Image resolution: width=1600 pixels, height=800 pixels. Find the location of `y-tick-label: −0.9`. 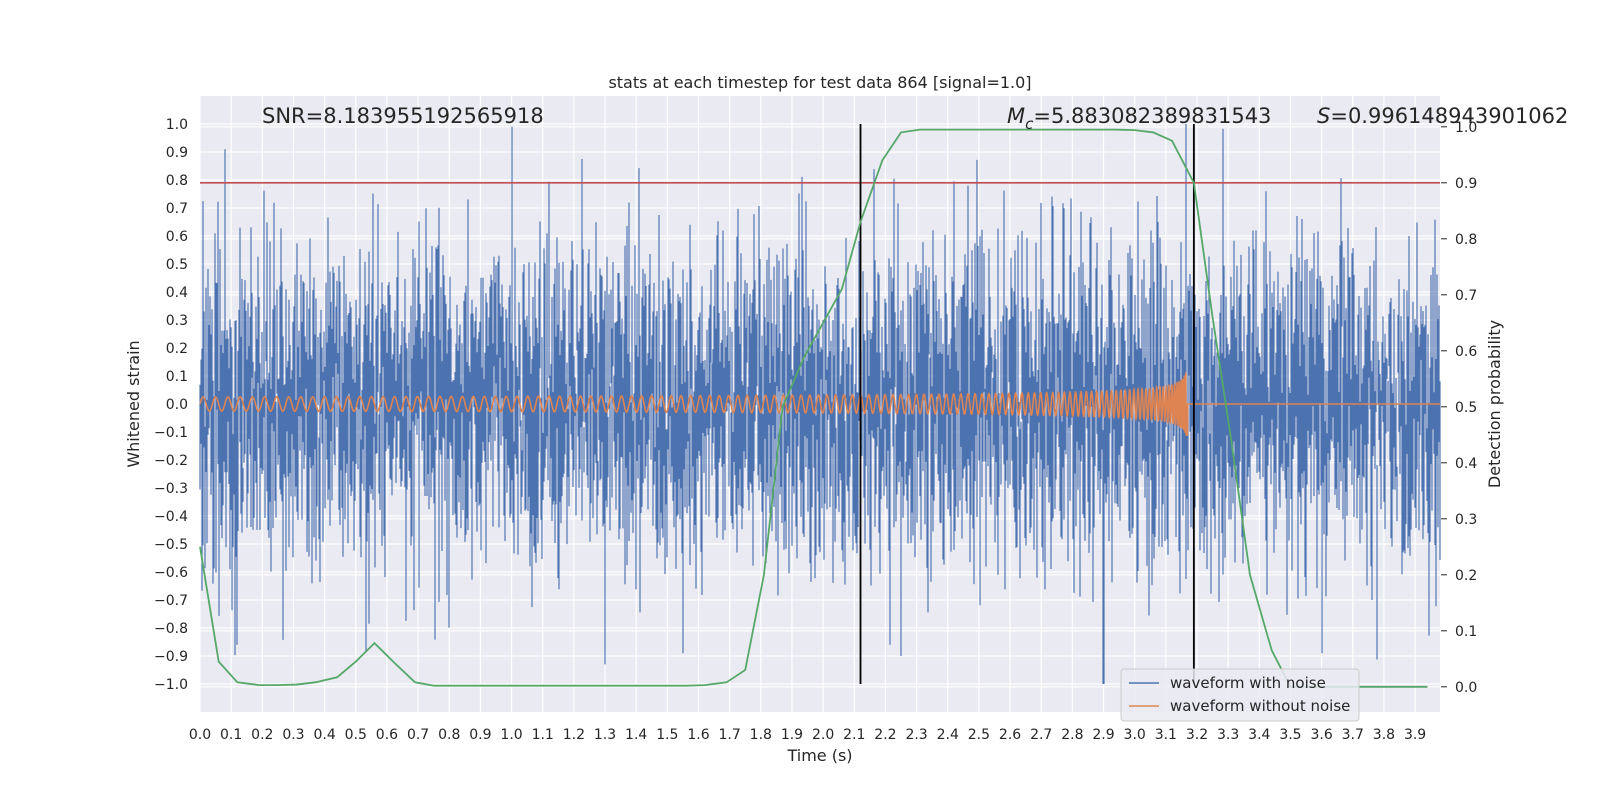

y-tick-label: −0.9 is located at coordinates (171, 657).